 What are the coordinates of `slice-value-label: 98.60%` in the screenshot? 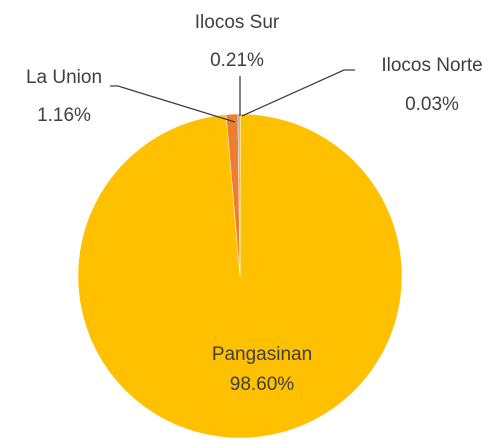 It's located at (262, 384).